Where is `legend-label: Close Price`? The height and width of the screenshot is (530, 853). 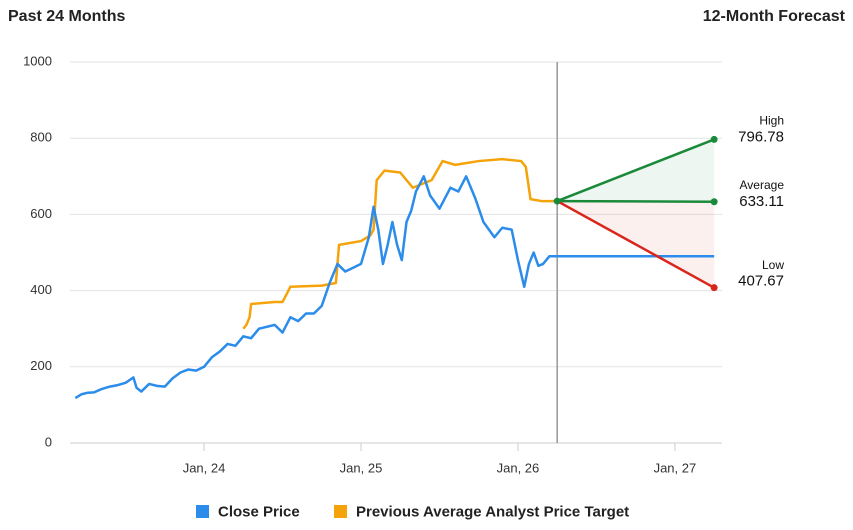
legend-label: Close Price is located at coordinates (259, 511).